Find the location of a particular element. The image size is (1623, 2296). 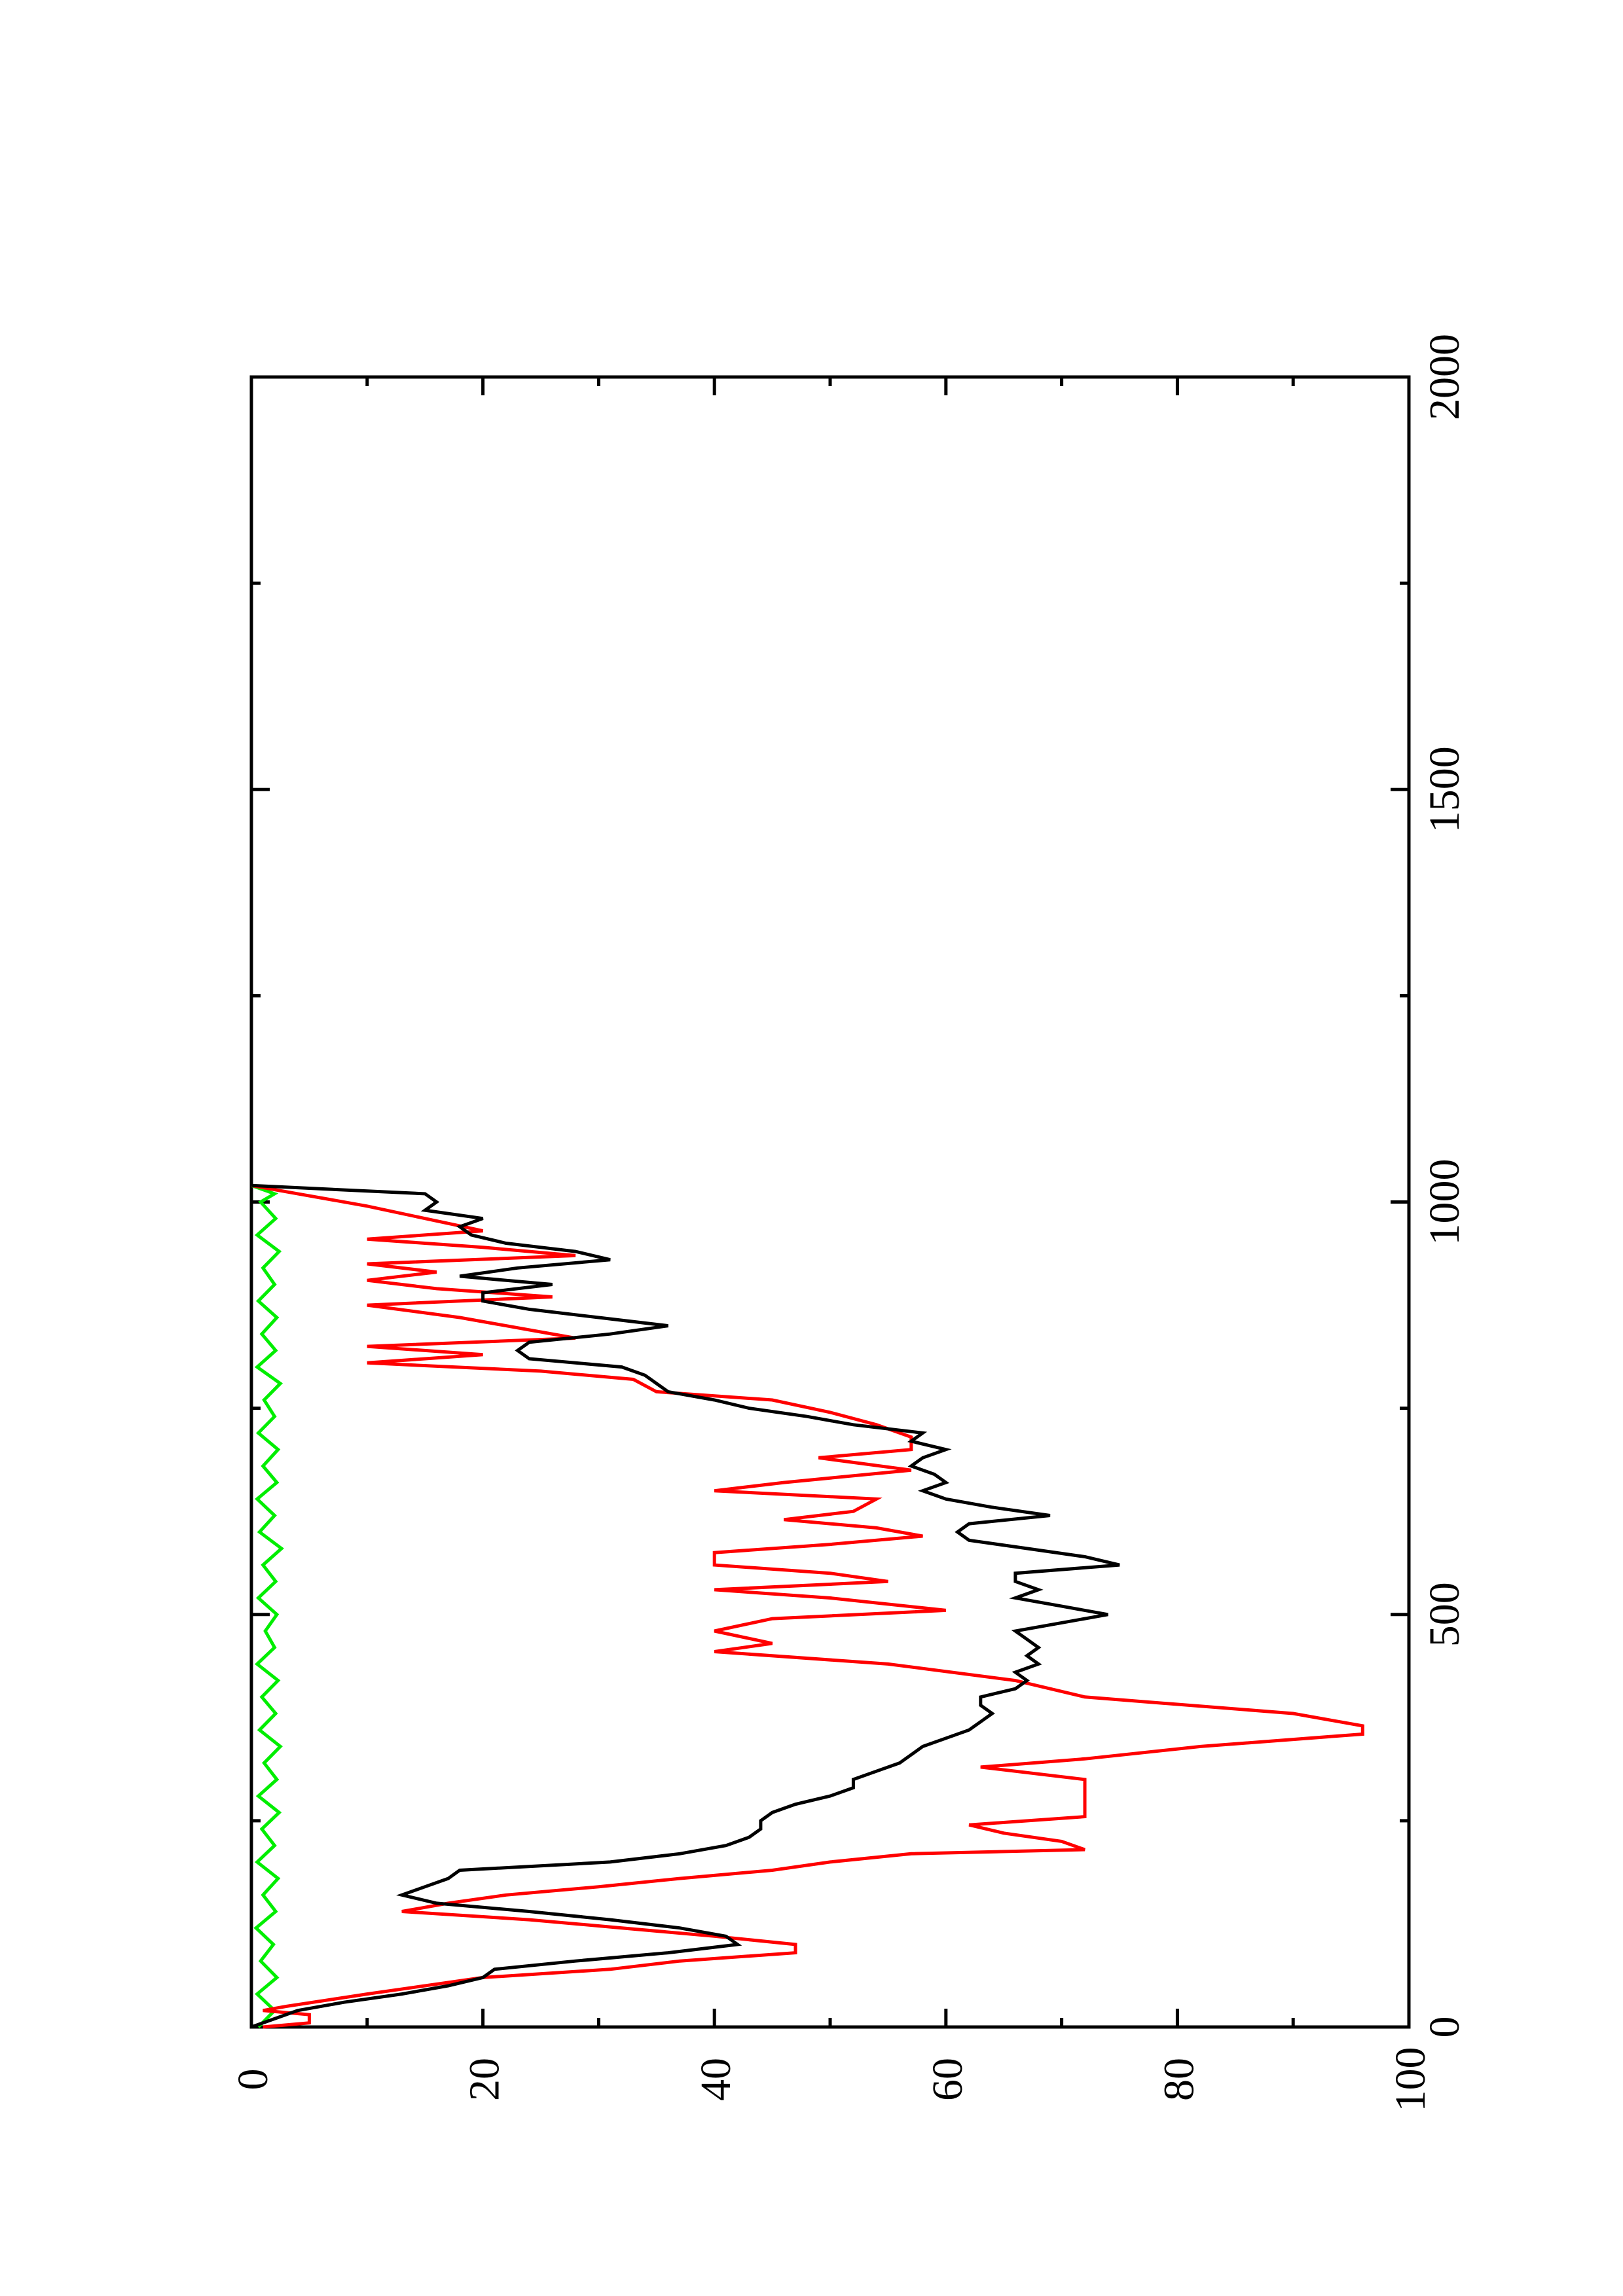

x-tick-label: 1500 is located at coordinates (1444, 789).